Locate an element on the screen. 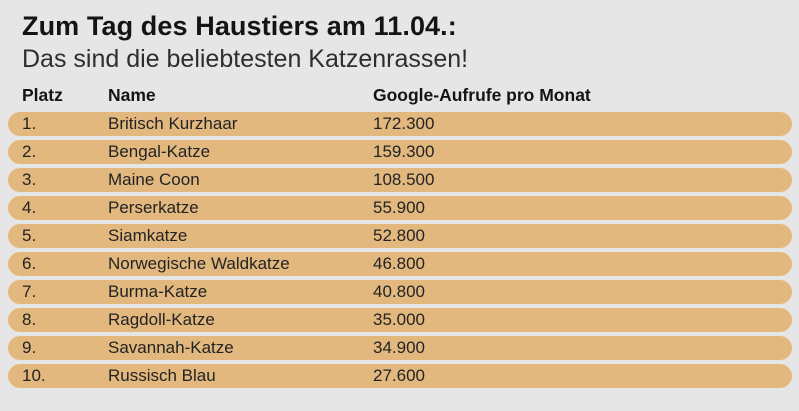  value-cell: 27.600 is located at coordinates (399, 375).